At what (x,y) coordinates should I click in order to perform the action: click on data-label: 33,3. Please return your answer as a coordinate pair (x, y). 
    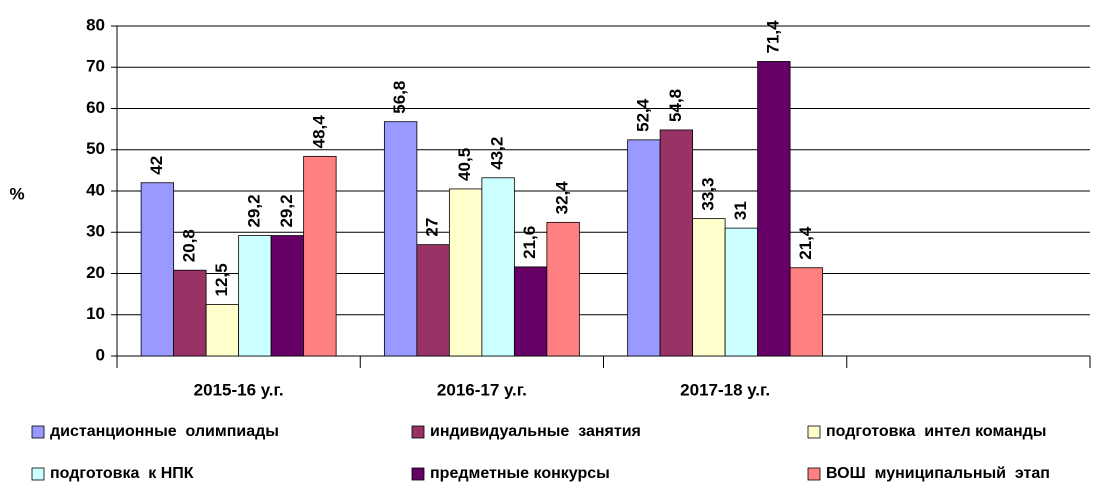
    Looking at the image, I should click on (707, 194).